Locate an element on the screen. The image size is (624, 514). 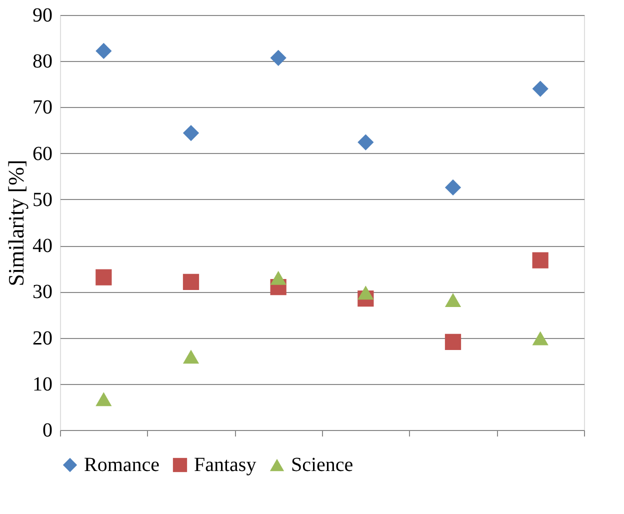
y-tick-label: 80 is located at coordinates (42, 61).